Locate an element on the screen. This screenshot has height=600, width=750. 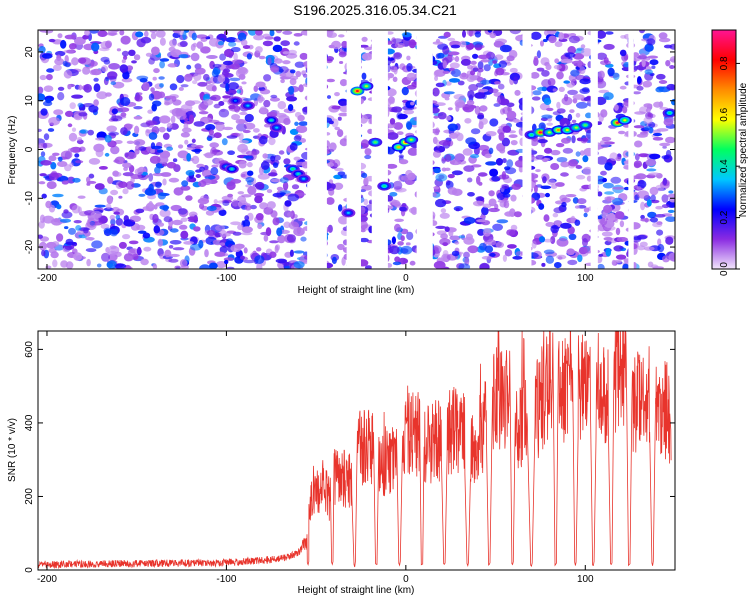
colorbar-tick-label: 0.4 is located at coordinates (724, 166).